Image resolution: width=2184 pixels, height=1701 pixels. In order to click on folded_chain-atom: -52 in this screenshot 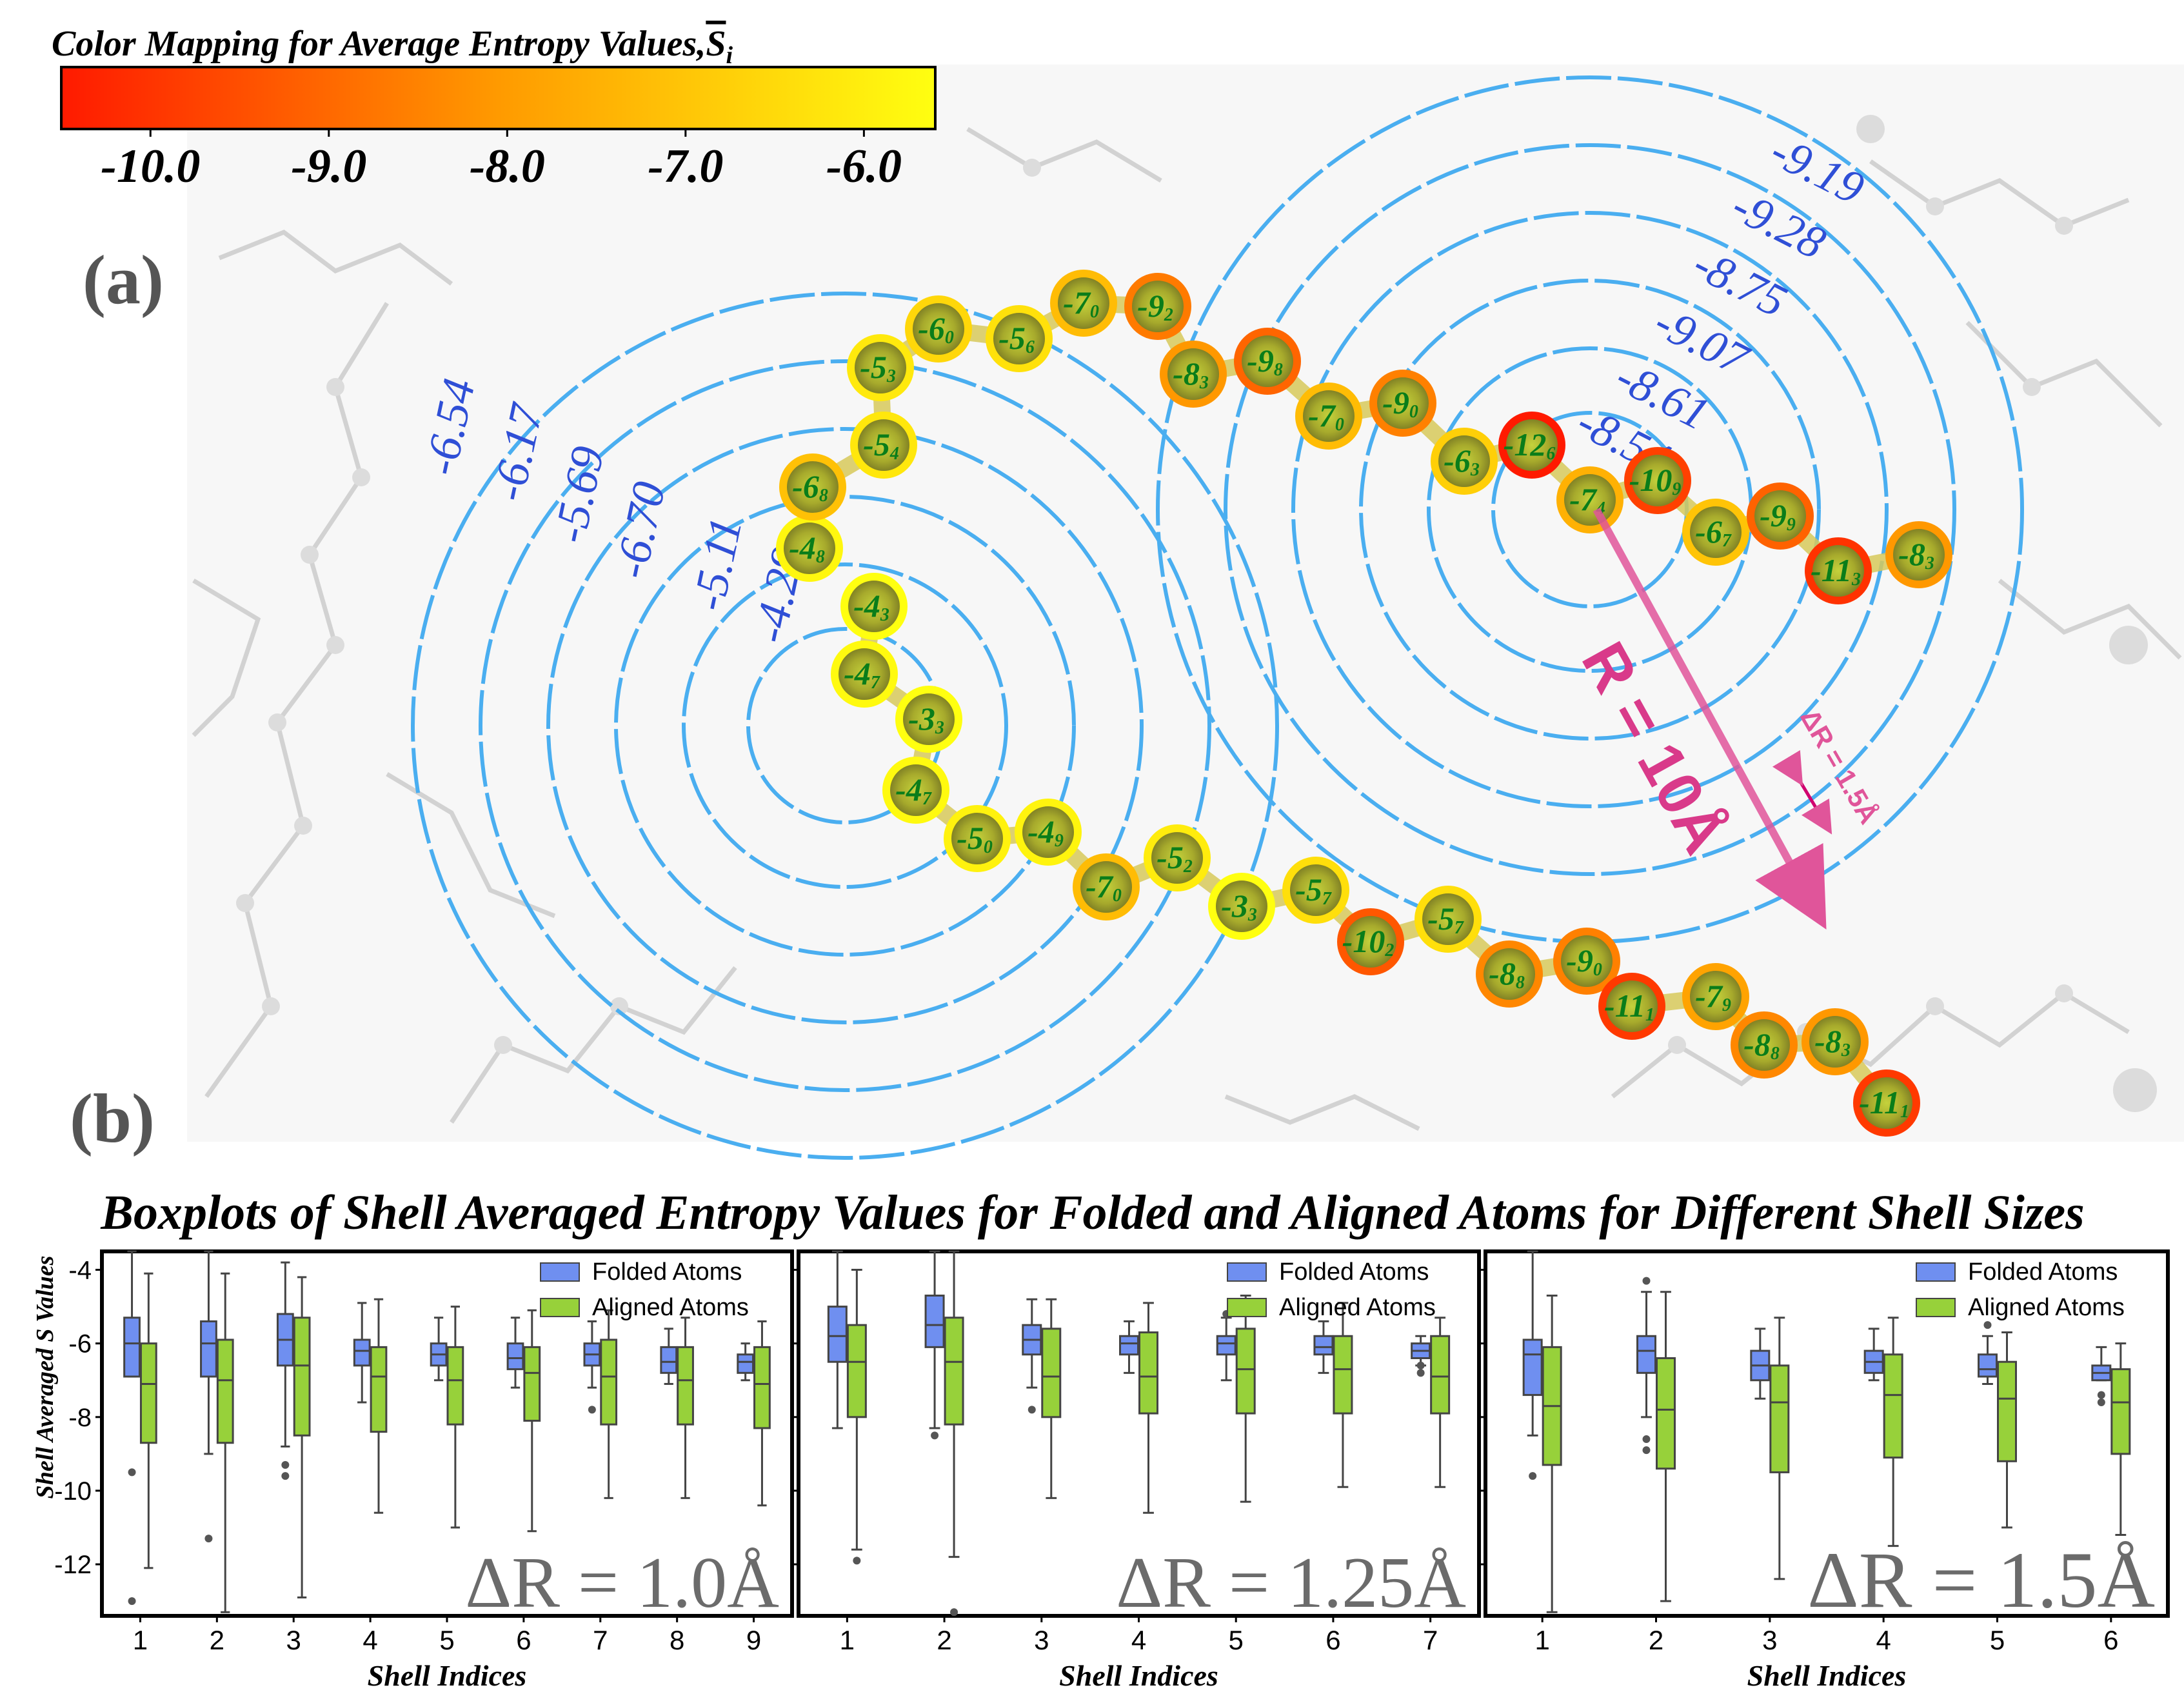, I will do `click(1177, 857)`.